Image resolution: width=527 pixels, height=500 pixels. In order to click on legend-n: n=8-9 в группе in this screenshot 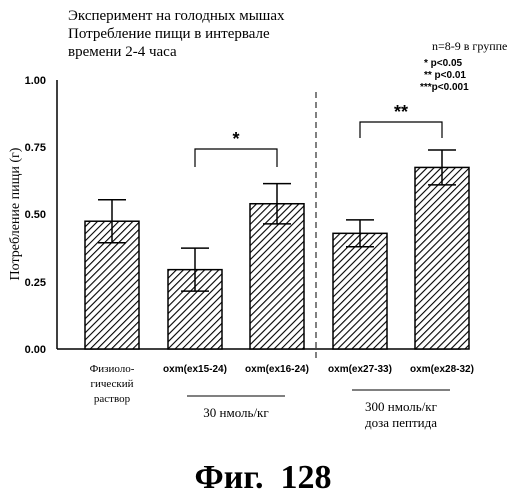, I will do `click(469, 46)`.